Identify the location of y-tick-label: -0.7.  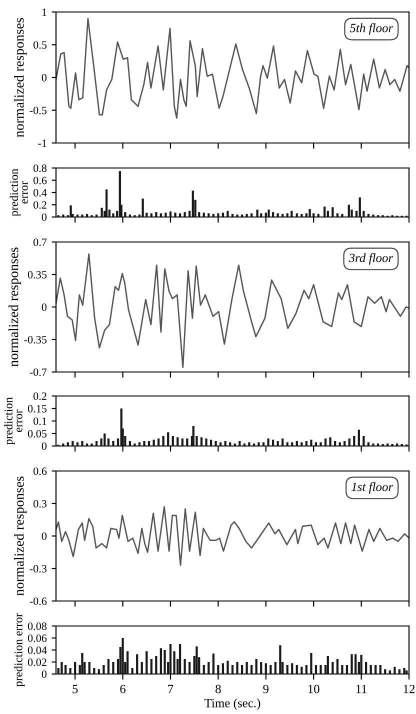
(38, 372).